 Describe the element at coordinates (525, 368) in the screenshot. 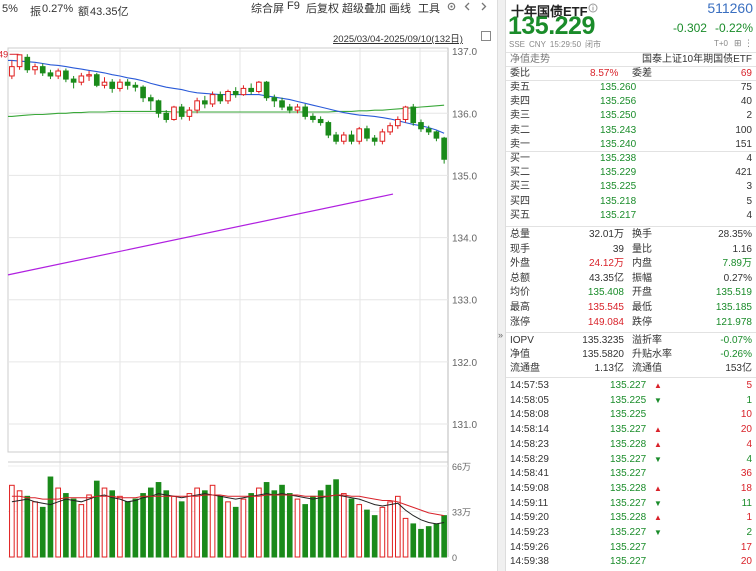

I see `iopv-label: 流通盘` at that location.